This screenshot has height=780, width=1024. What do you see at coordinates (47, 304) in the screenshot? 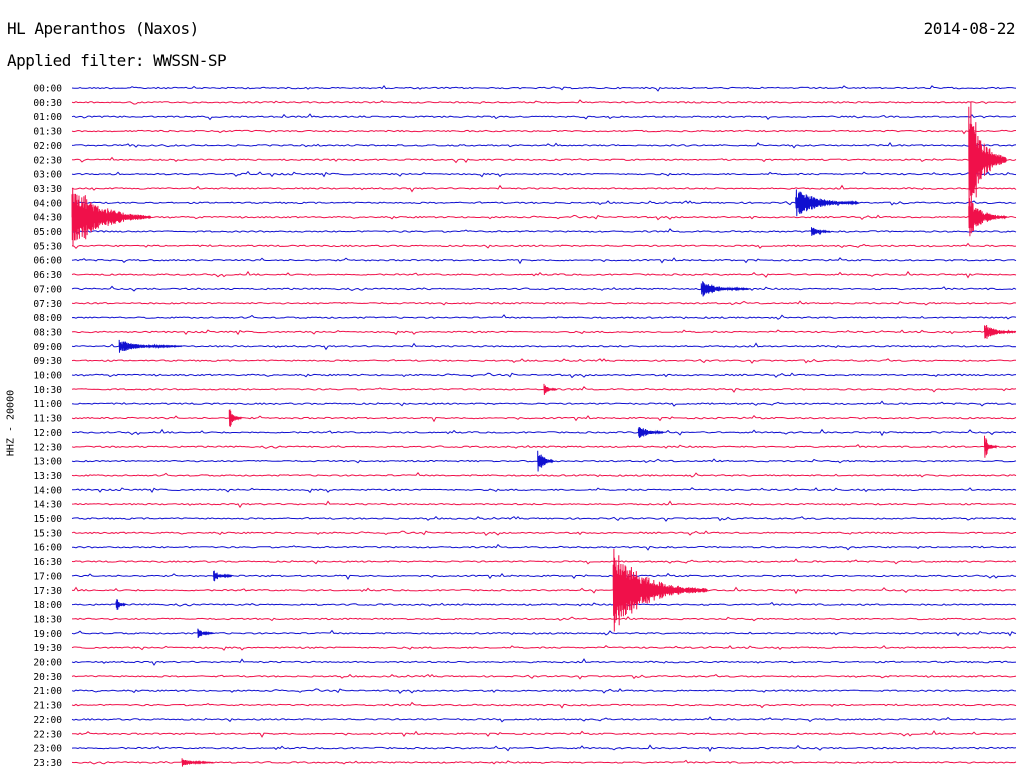
I see `row-time-label: 07:30` at bounding box center [47, 304].